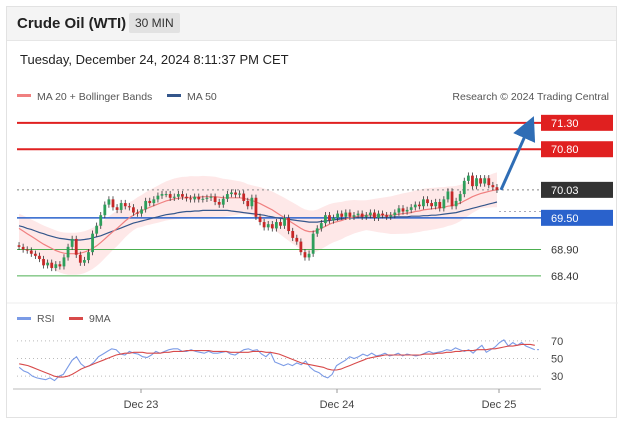  Describe the element at coordinates (565, 150) in the screenshot. I see `level-label-70.80: 70.80` at that location.